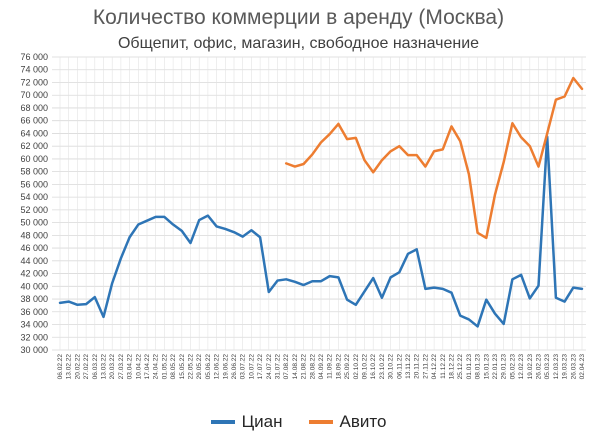 Image resolution: width=597 pixels, height=444 pixels. Describe the element at coordinates (347, 367) in the screenshot. I see `x-tick-label: 25.09.22` at that location.